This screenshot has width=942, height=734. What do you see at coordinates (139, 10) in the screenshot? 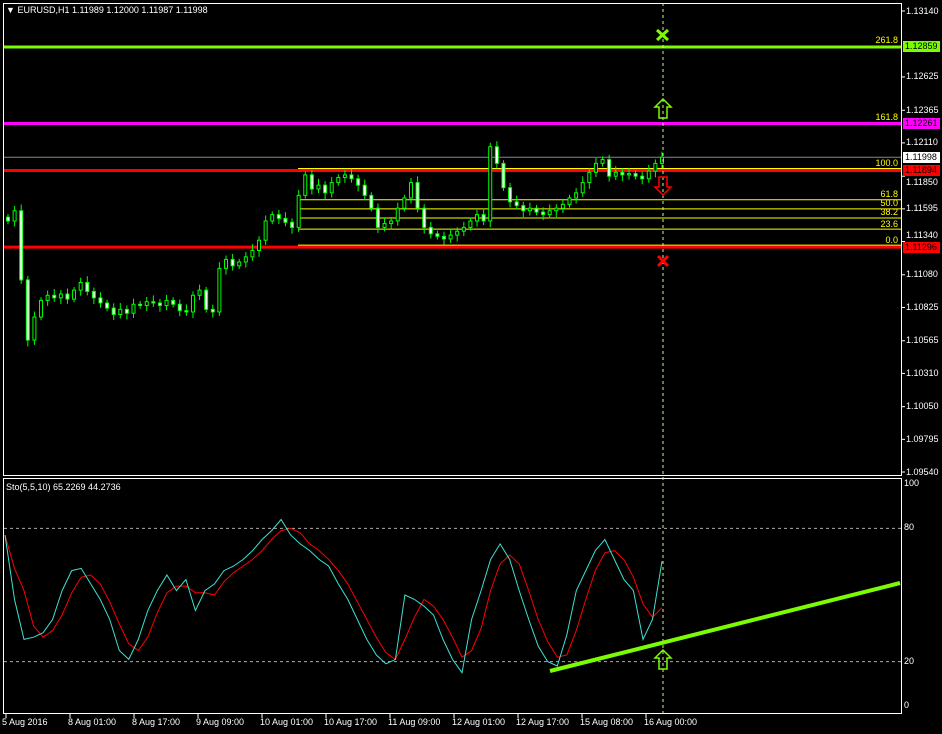
I see `ohlc-values: 1.11989 1.12000 1.11987 1.11998` at bounding box center [139, 10].